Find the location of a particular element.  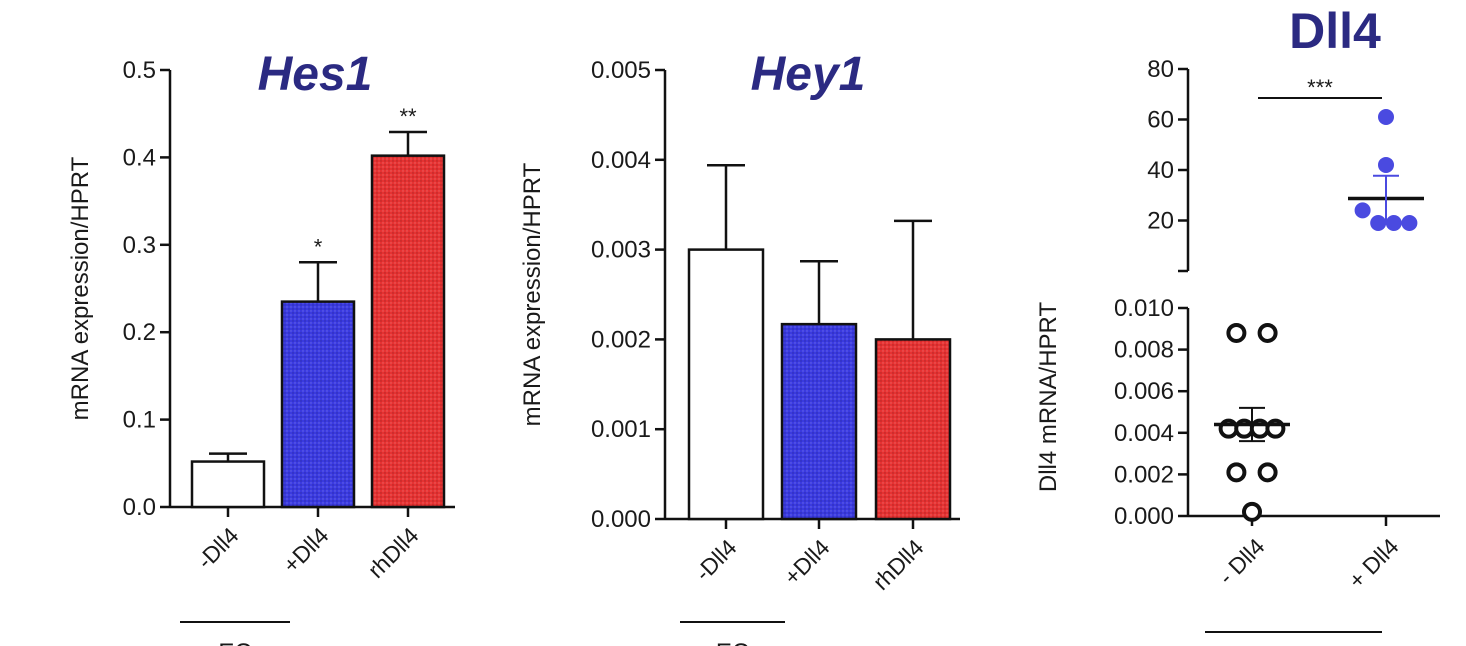

significance-label: *** is located at coordinates (1320, 87).